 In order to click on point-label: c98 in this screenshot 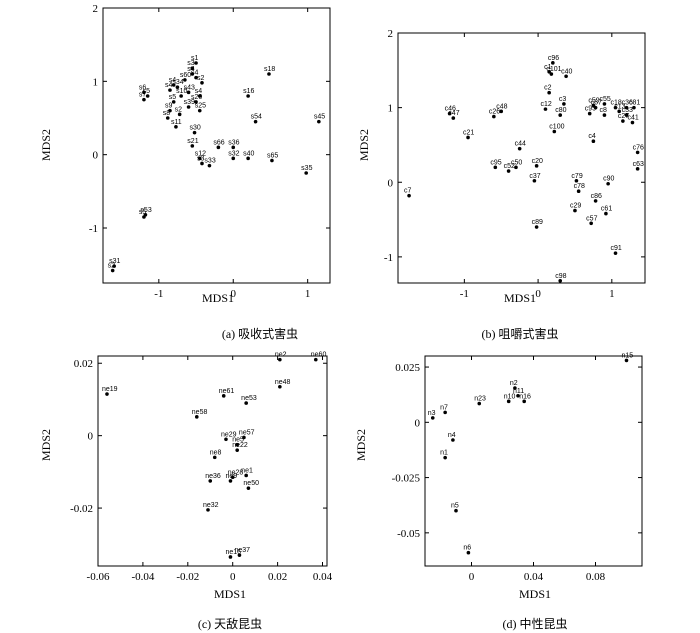, I will do `click(560, 276)`.